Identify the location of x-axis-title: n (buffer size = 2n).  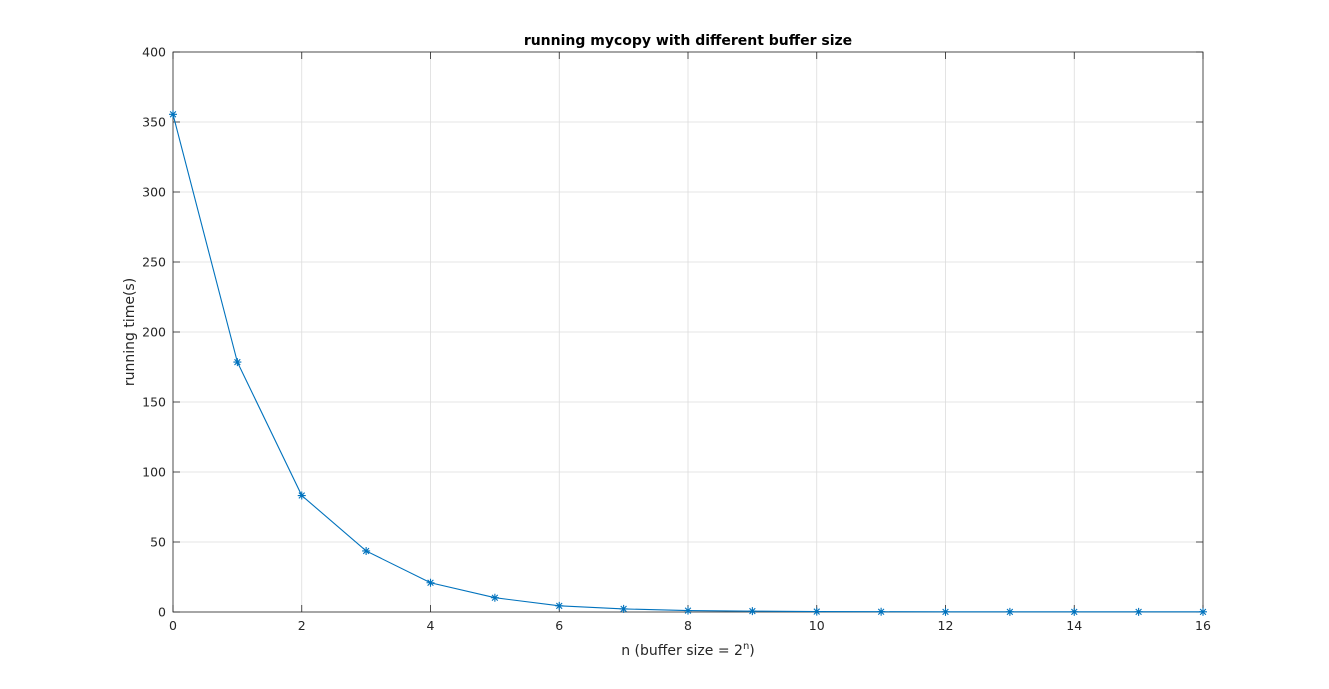
(688, 650).